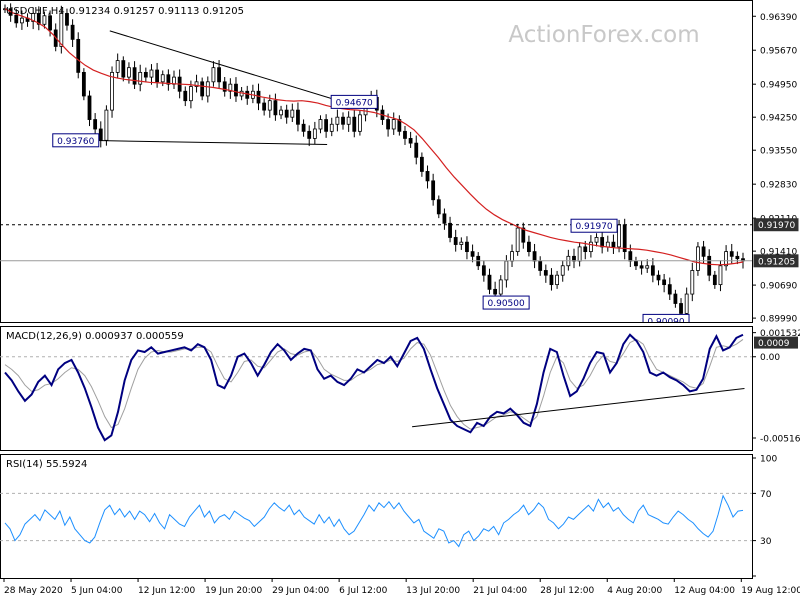 This screenshot has height=600, width=800. I want to click on time-tick-label: 28 May 2020, so click(33, 591).